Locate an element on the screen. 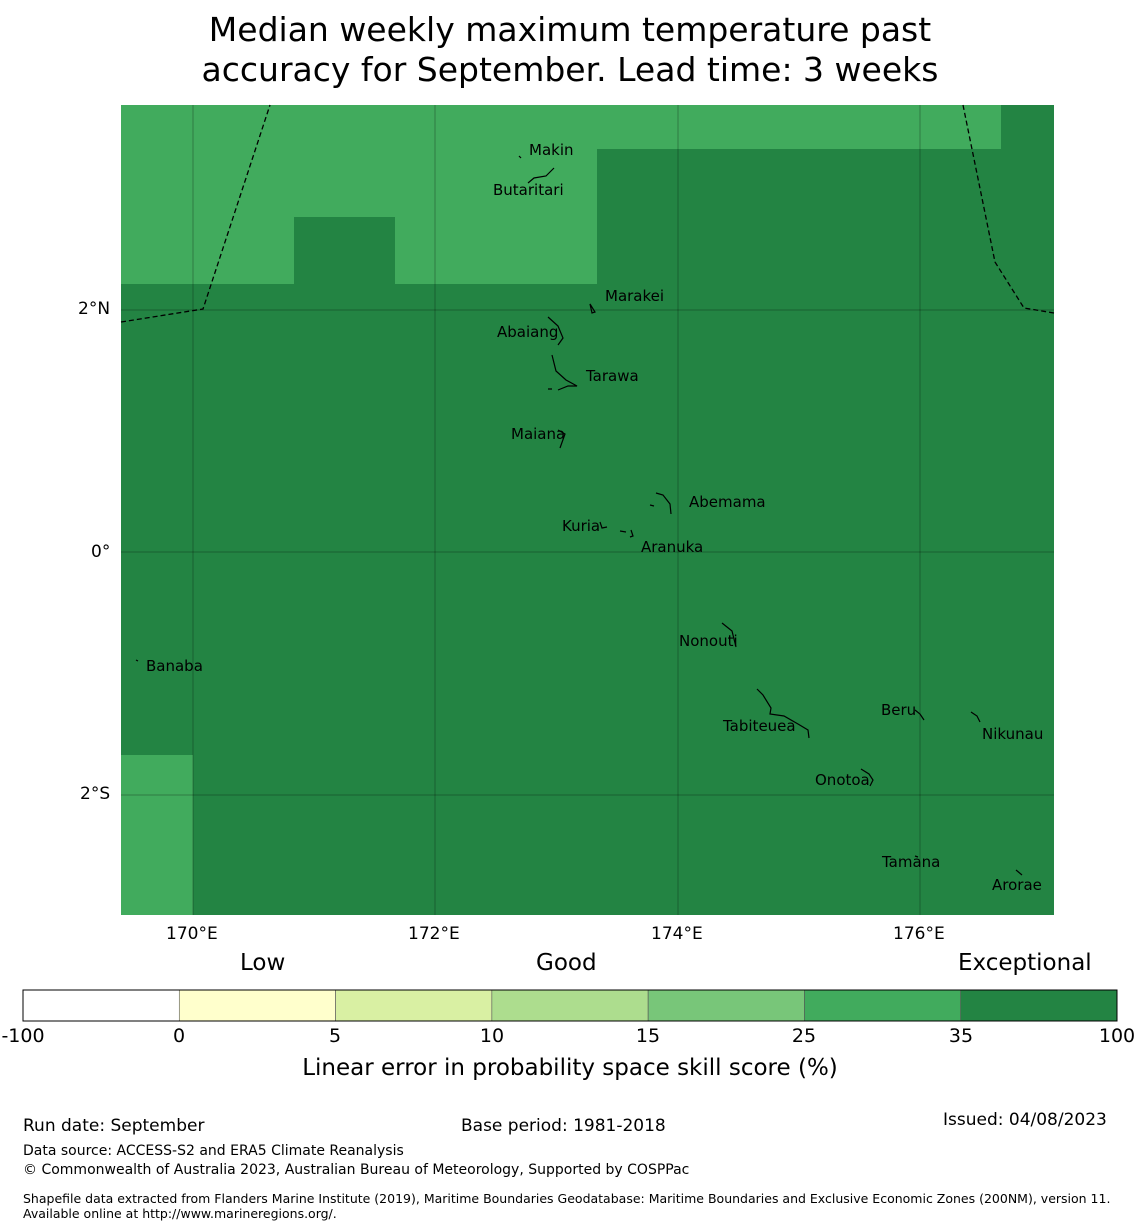 The image size is (1140, 1230). colorbar-label-low: Low is located at coordinates (263, 963).